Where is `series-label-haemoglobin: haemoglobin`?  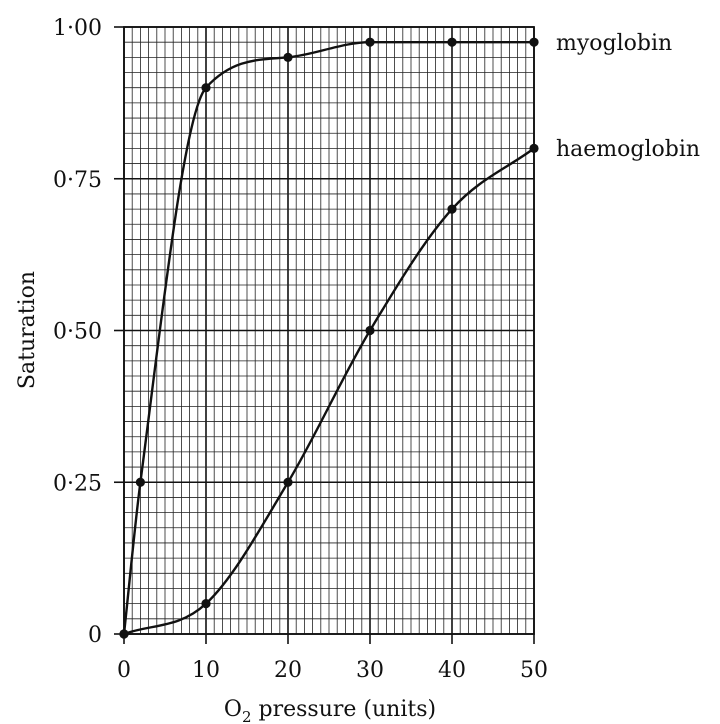 series-label-haemoglobin: haemoglobin is located at coordinates (628, 149).